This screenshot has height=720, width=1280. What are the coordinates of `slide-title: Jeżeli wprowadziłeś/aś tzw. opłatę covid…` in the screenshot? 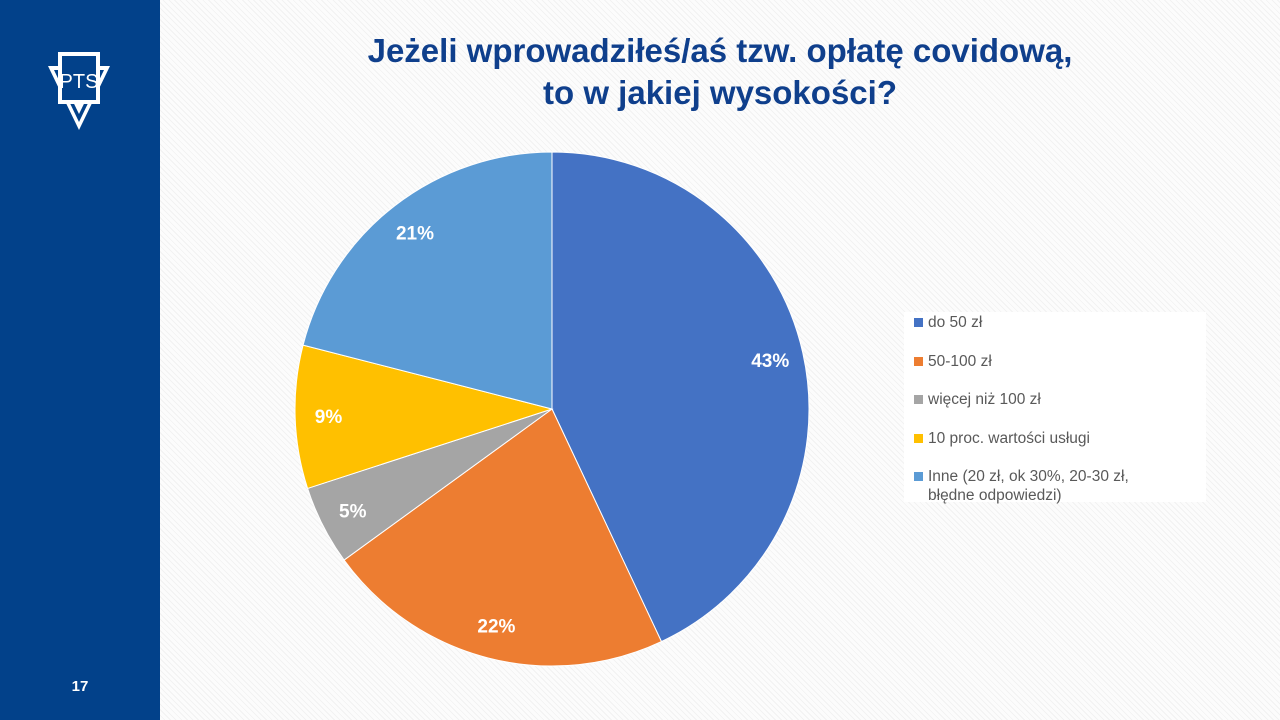 It's located at (720, 72).